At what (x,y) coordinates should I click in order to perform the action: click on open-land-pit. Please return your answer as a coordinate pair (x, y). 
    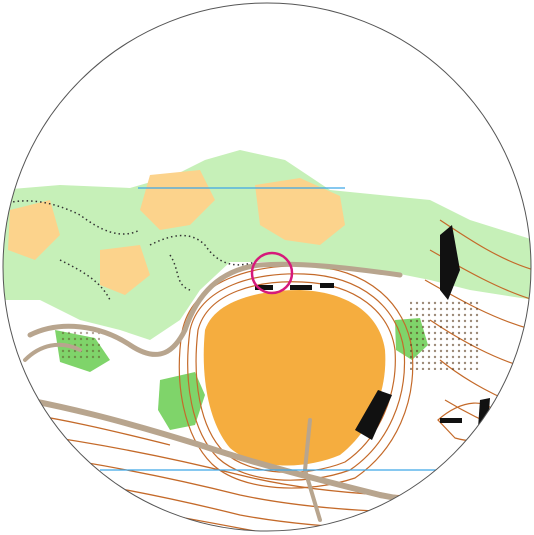
    Looking at the image, I should click on (294, 378).